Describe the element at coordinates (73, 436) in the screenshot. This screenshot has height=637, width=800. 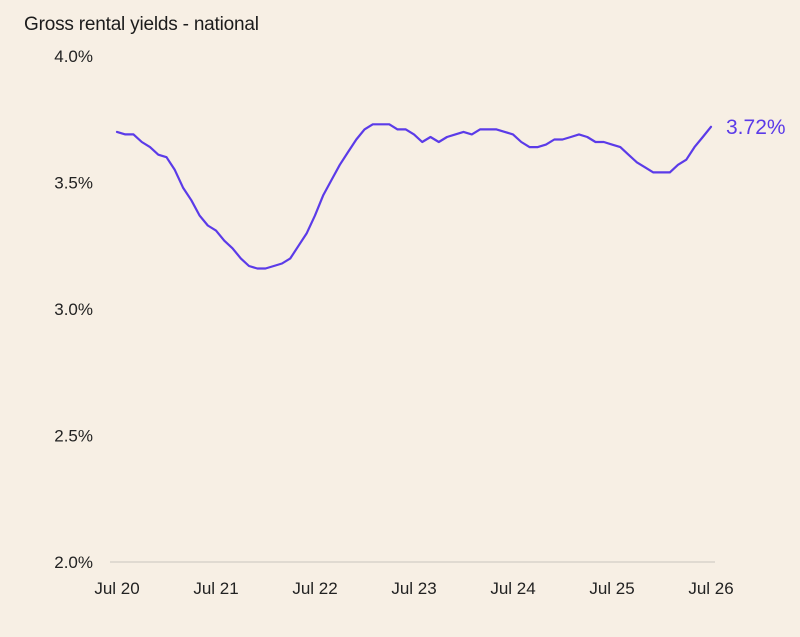
I see `y-tick-label: 2.5%` at that location.